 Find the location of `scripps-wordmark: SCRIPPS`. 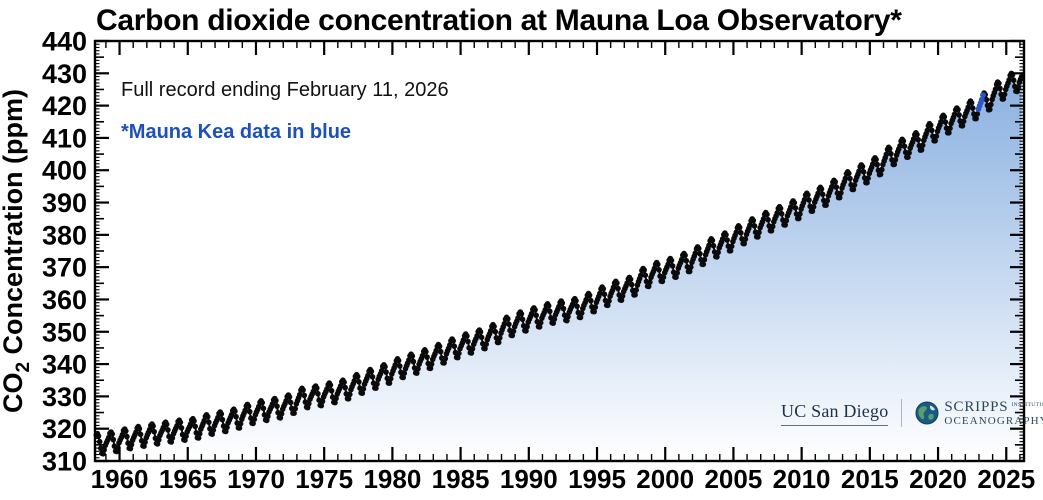

scripps-wordmark: SCRIPPS is located at coordinates (976, 406).